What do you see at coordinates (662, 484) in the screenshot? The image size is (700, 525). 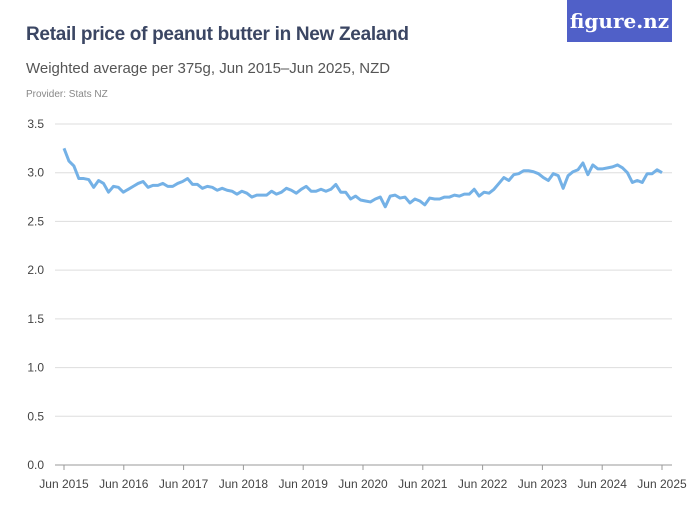 I see `x-tick-label: Jun 2025` at bounding box center [662, 484].